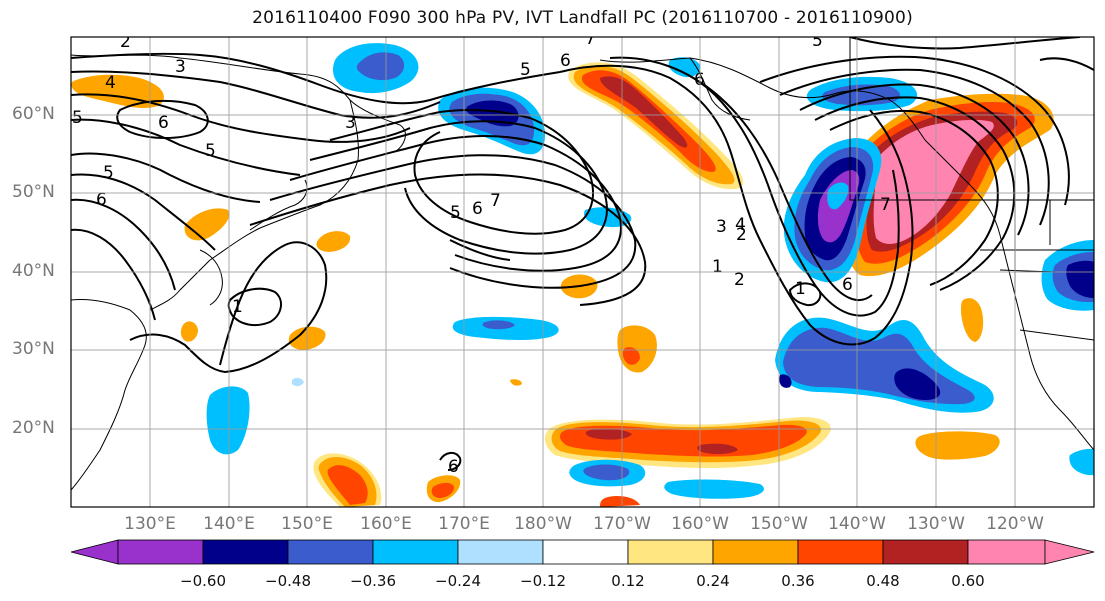 The image size is (1105, 601). I want to click on colorbar-tick-label: −0.60, so click(203, 581).